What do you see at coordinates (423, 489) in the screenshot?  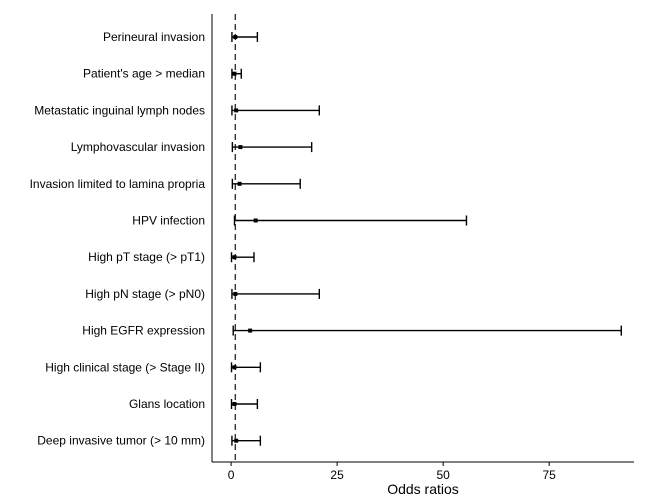 I see `x-axis-title: Odds ratios` at bounding box center [423, 489].